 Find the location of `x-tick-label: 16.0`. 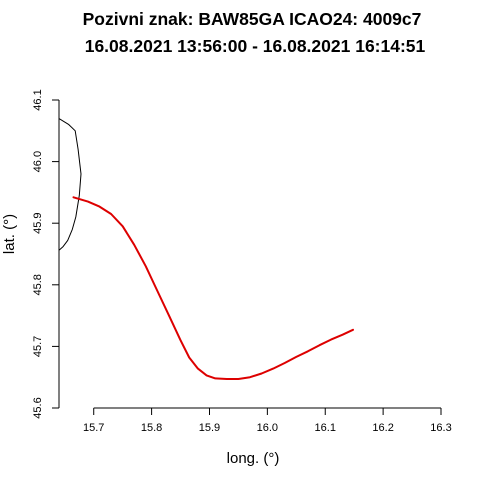

x-tick-label: 16.0 is located at coordinates (267, 428).